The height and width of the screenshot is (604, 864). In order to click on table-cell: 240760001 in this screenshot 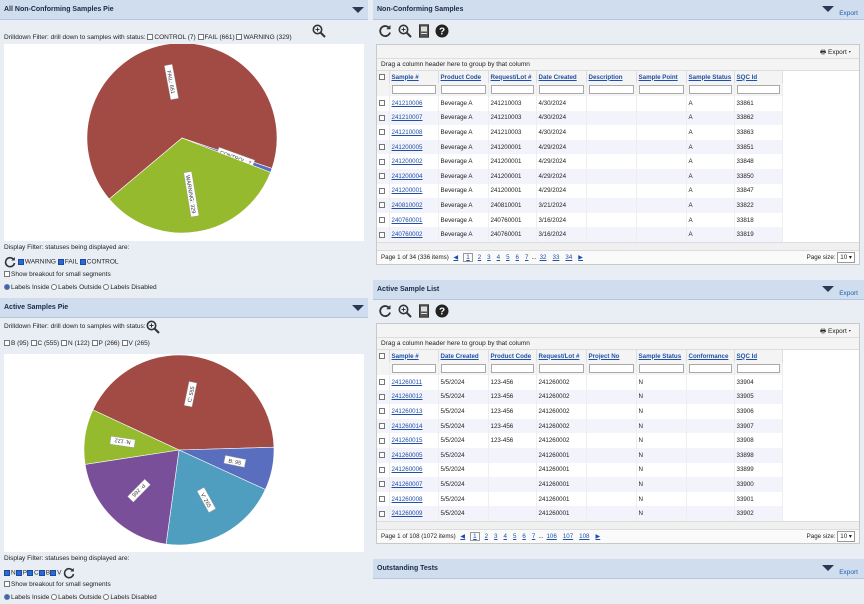, I will do `click(414, 220)`.